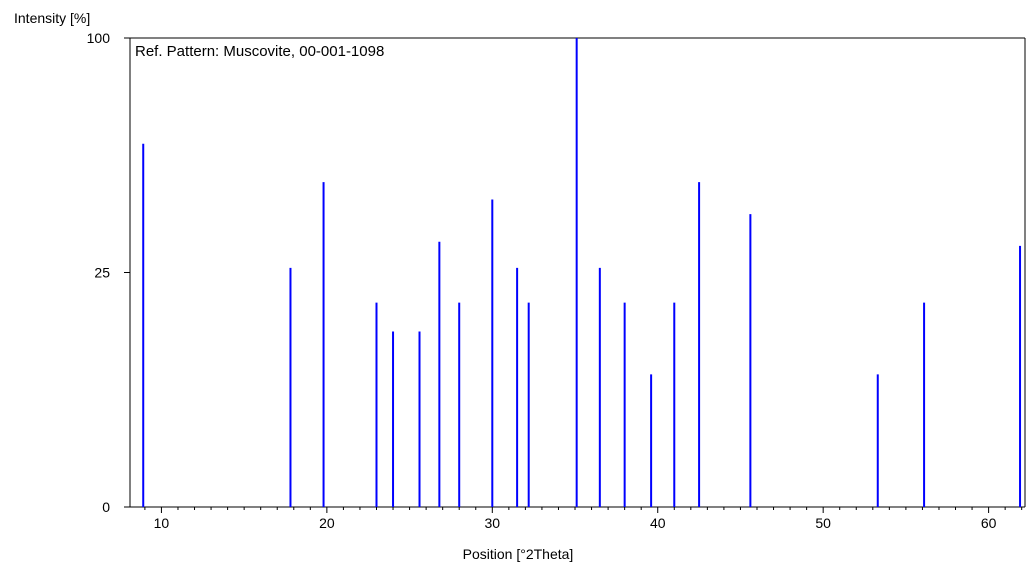 The width and height of the screenshot is (1027, 569). Describe the element at coordinates (259, 51) in the screenshot. I see `chart-title: Ref. Pattern: Muscovite, 00-001-1098` at that location.